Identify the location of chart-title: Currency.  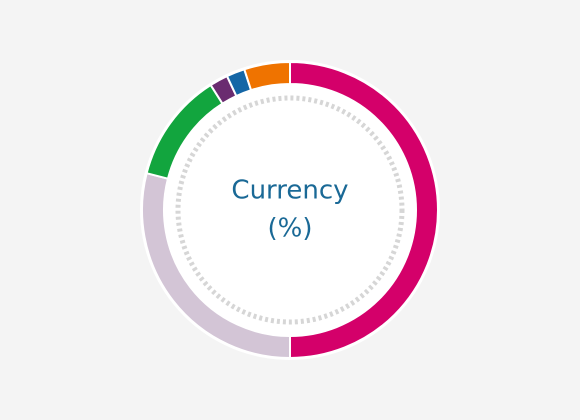
(289, 191).